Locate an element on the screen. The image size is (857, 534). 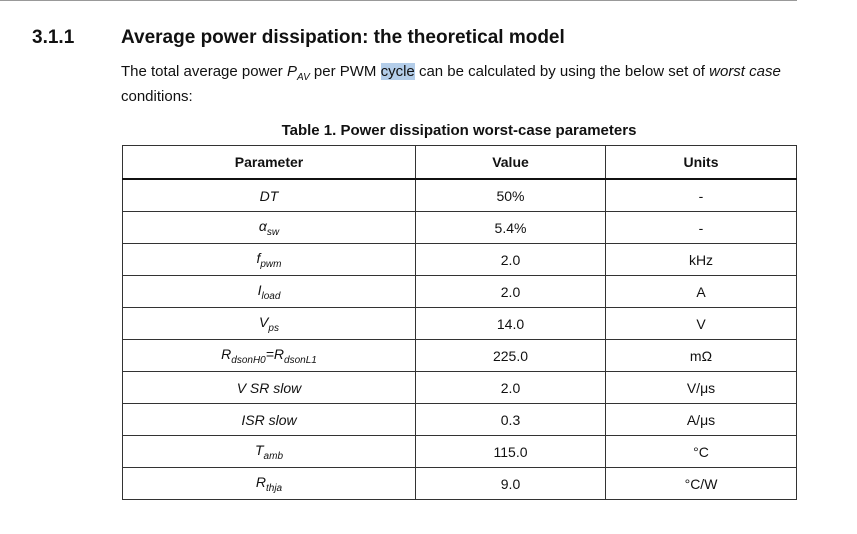
value-cell: 9.0 is located at coordinates (510, 483).